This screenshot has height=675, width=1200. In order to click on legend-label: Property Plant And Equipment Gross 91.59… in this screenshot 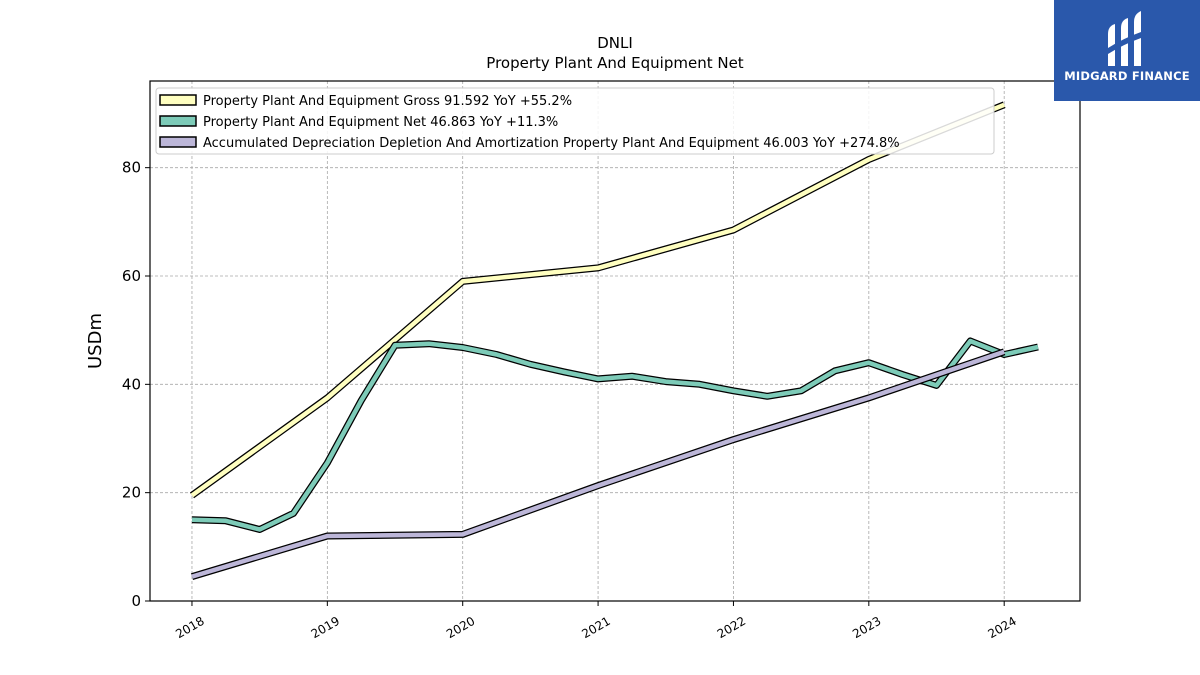, I will do `click(387, 101)`.